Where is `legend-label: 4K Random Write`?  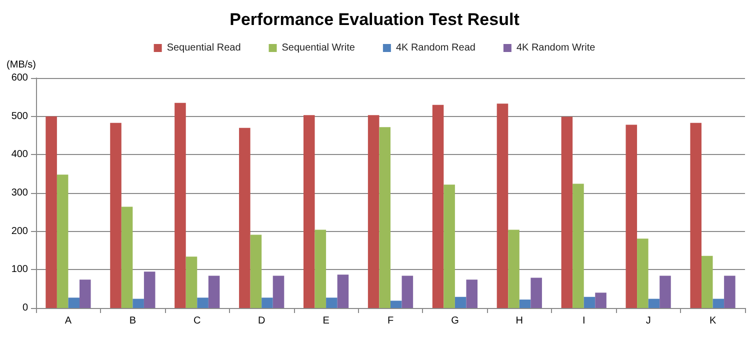 legend-label: 4K Random Write is located at coordinates (556, 48).